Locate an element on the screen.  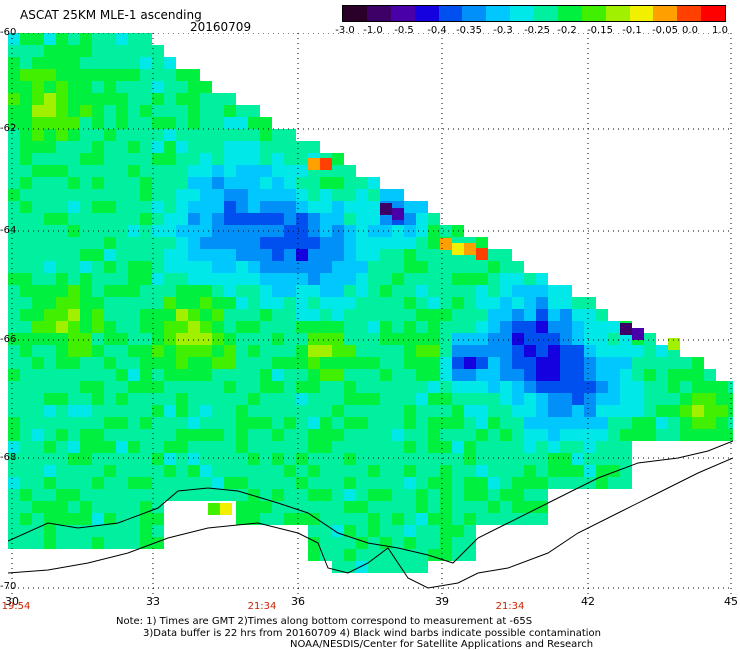
color-scale-bar is located at coordinates (534, 13).